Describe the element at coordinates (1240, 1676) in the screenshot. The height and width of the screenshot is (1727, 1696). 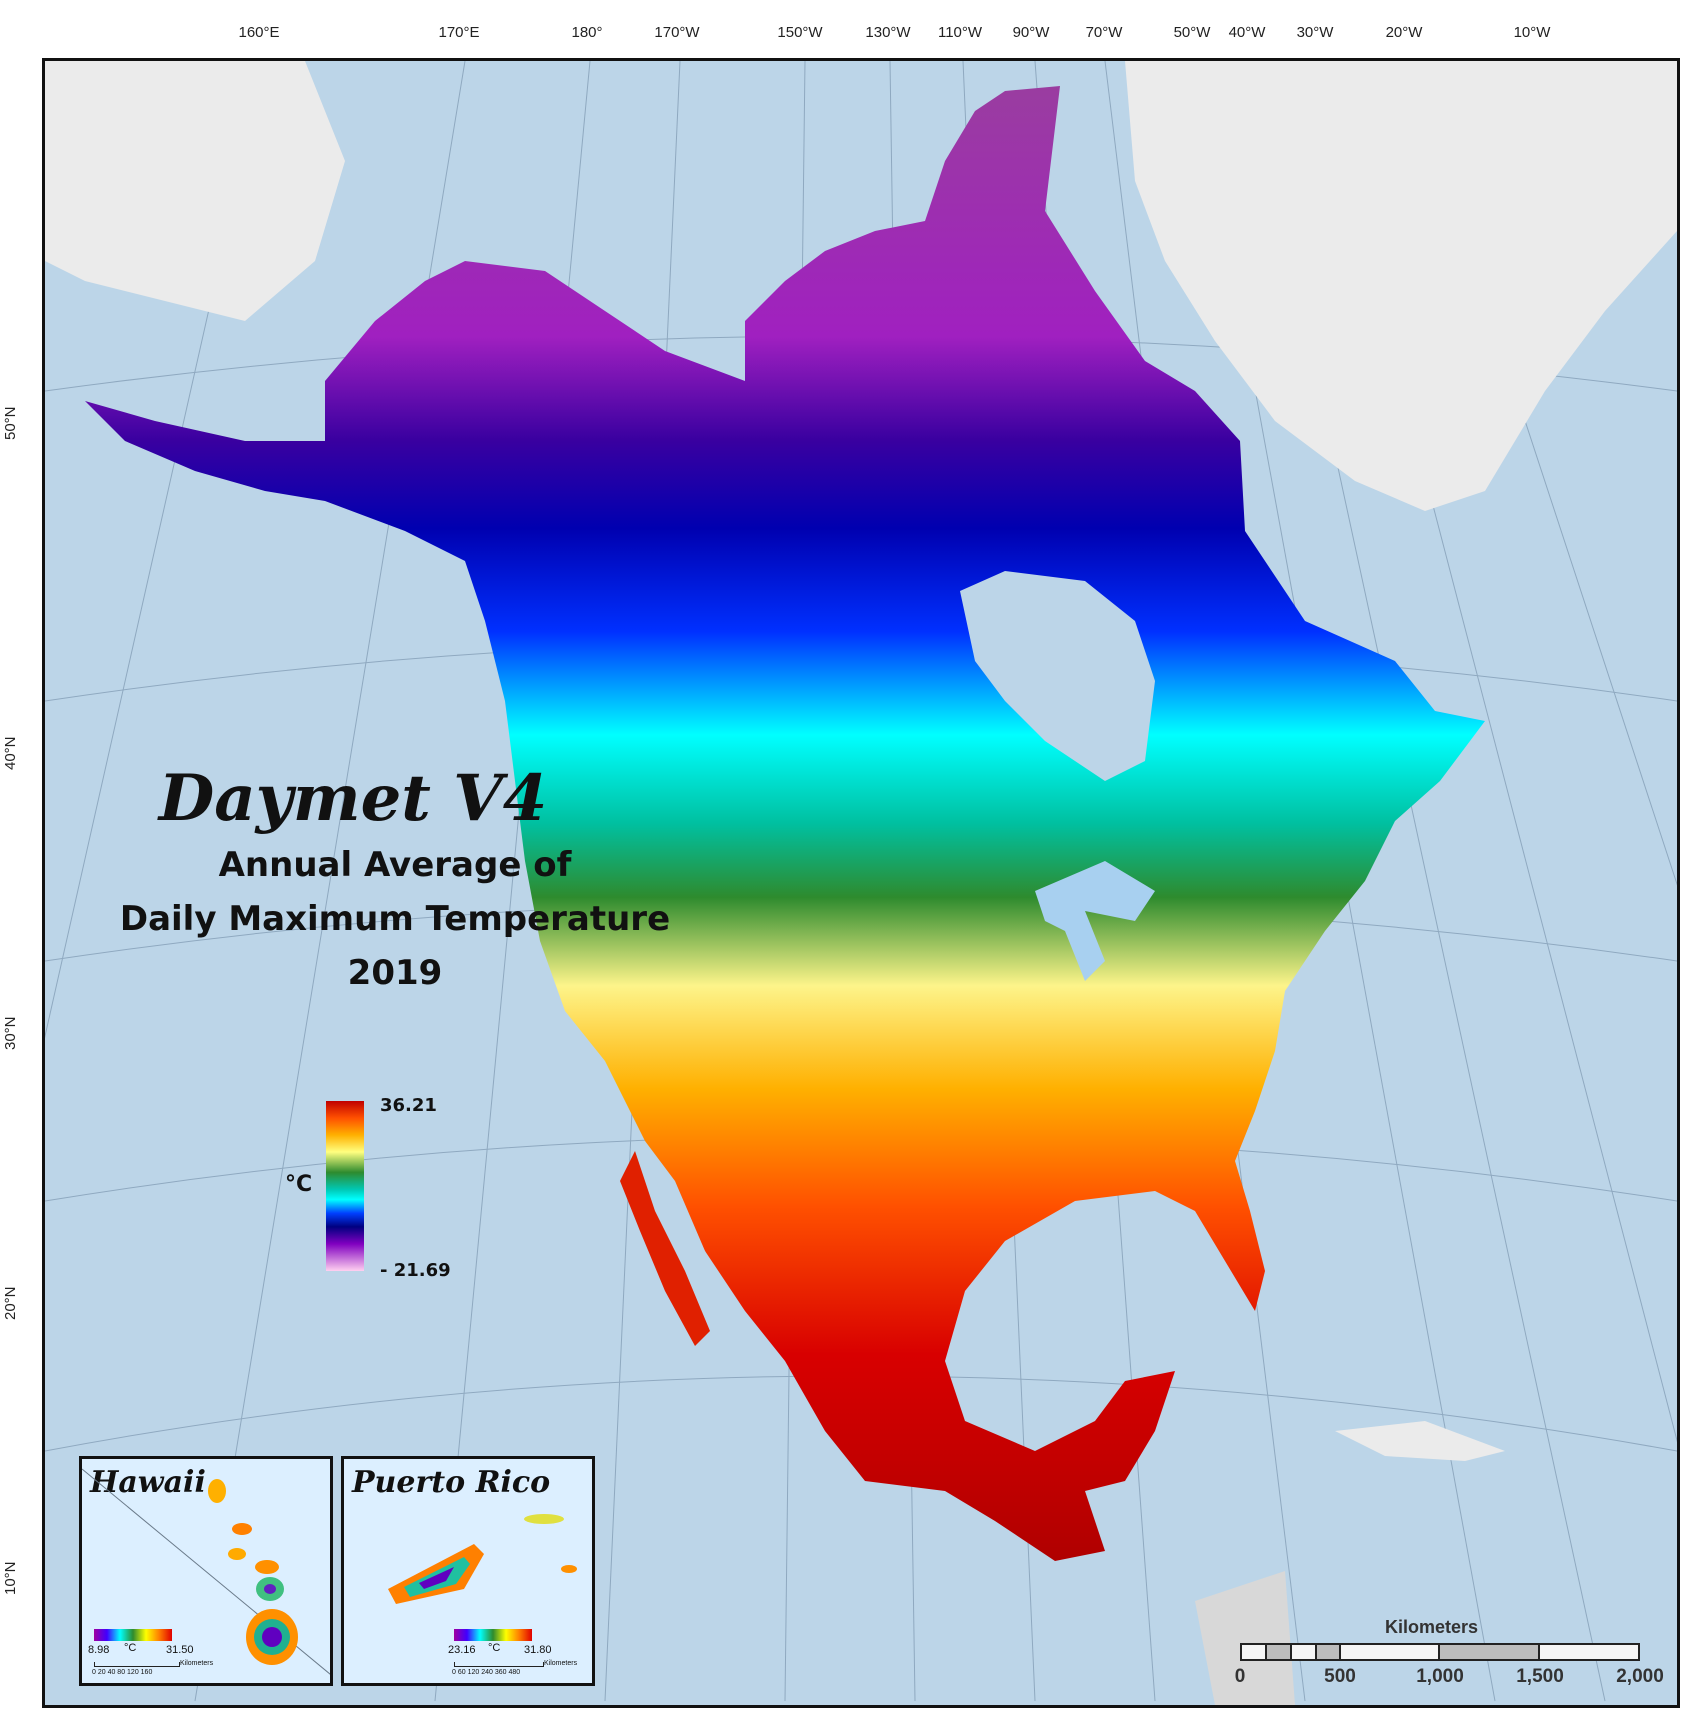
I see `scale-label-0: 0` at that location.